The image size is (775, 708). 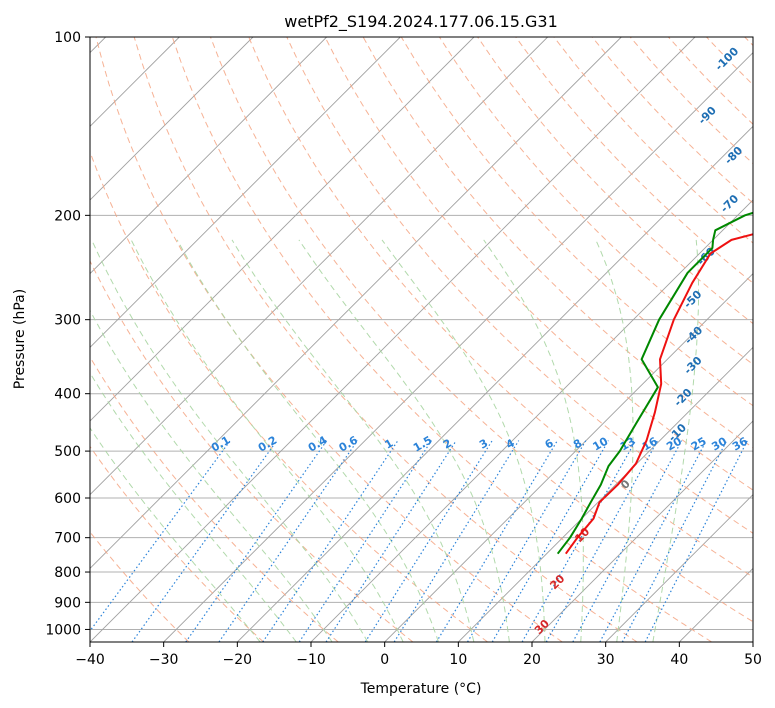 I want to click on sounding-profiles, so click(x=654, y=383).